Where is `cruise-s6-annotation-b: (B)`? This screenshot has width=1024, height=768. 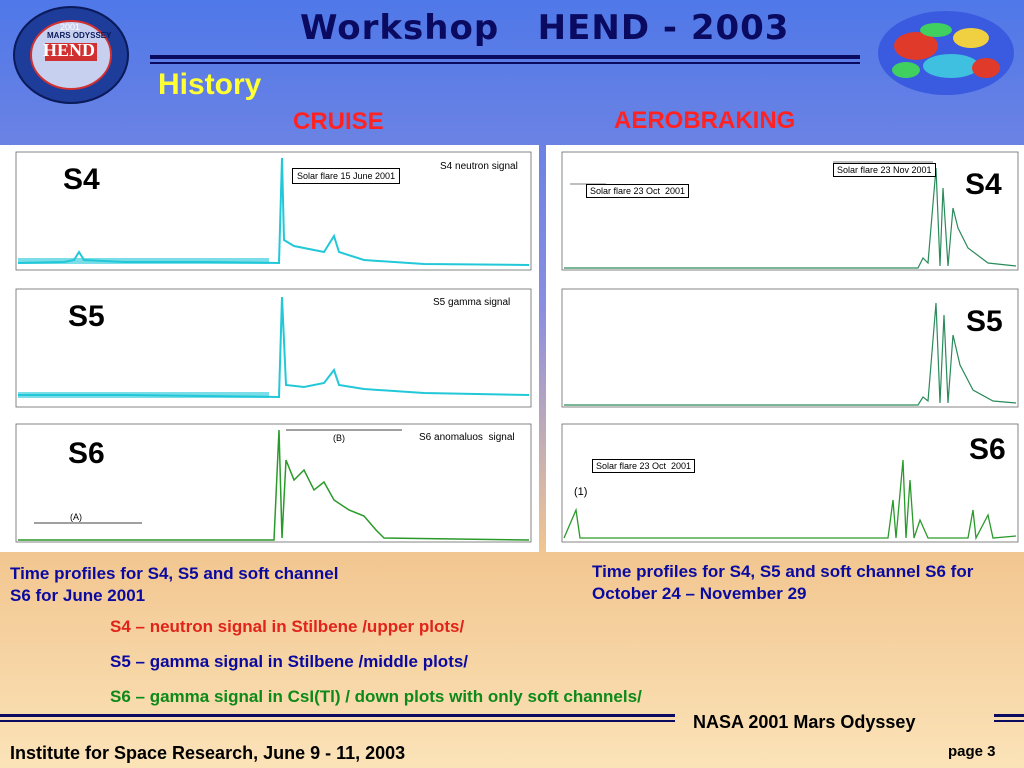
cruise-s6-annotation-b: (B) is located at coordinates (339, 438).